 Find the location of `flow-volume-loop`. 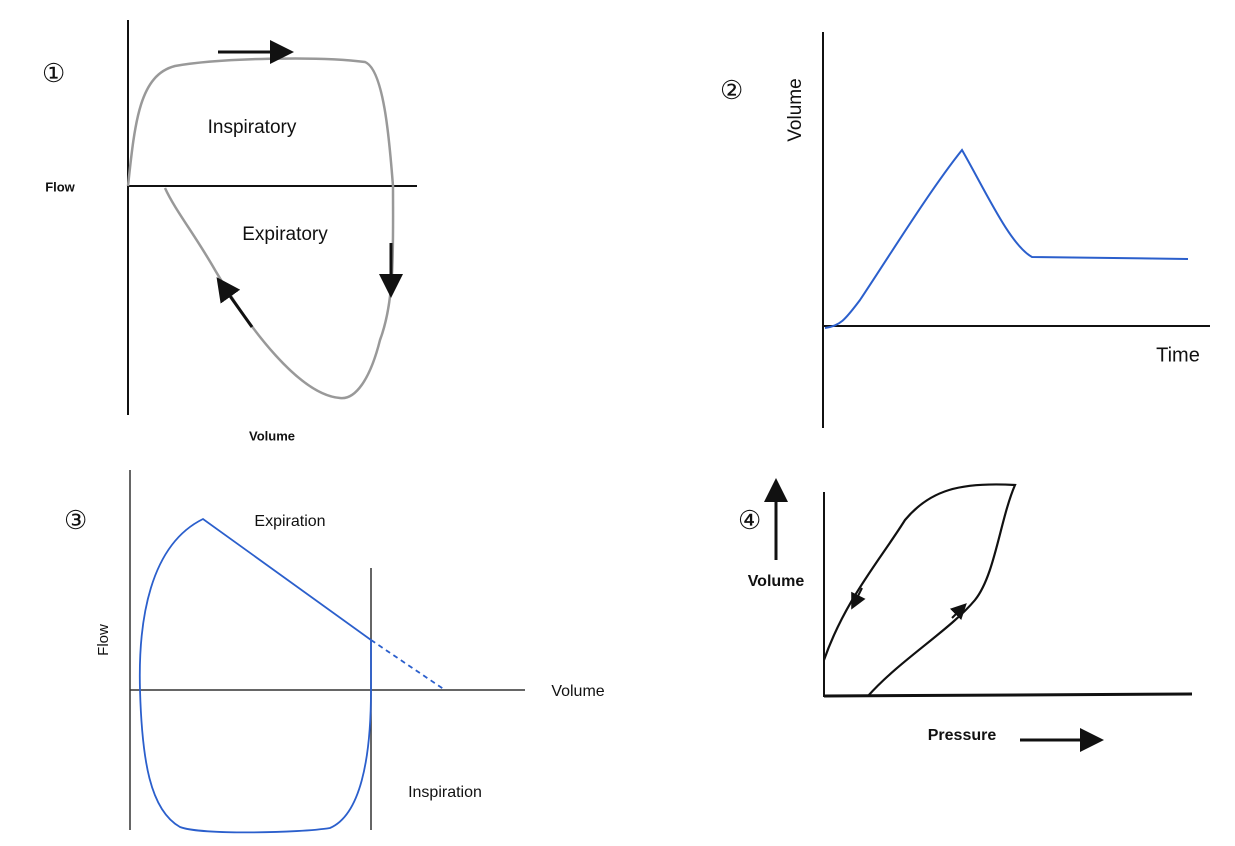

flow-volume-loop is located at coordinates (255, 675).